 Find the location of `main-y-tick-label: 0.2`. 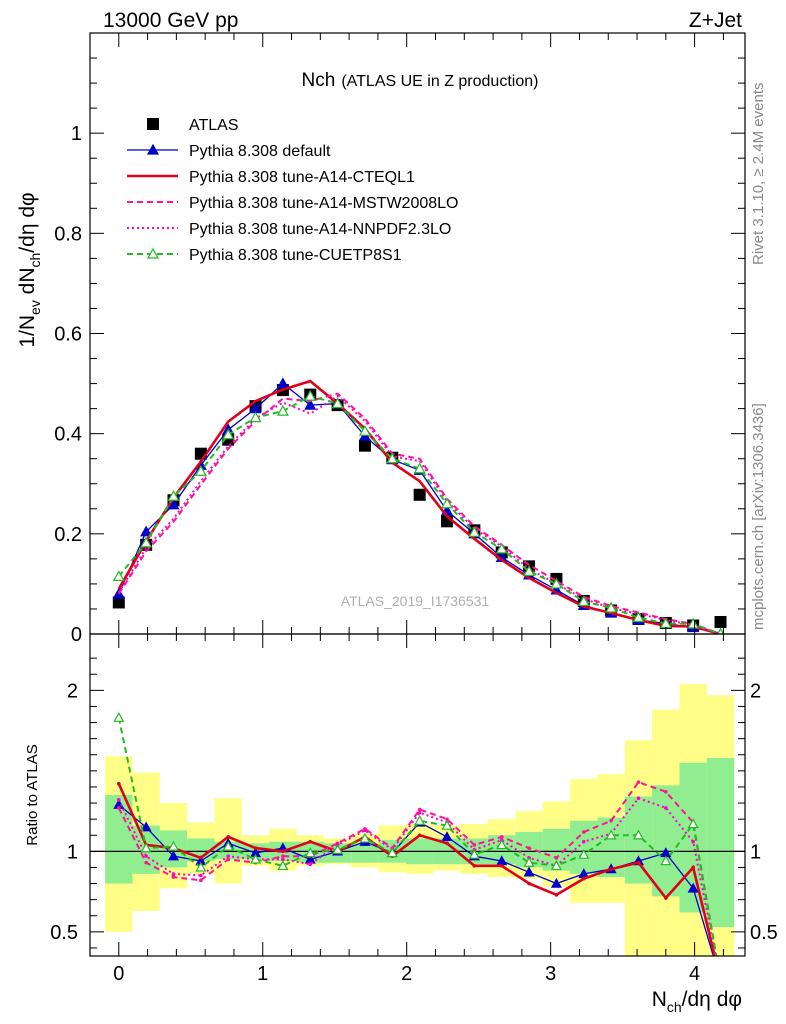

main-y-tick-label: 0.2 is located at coordinates (68, 535).